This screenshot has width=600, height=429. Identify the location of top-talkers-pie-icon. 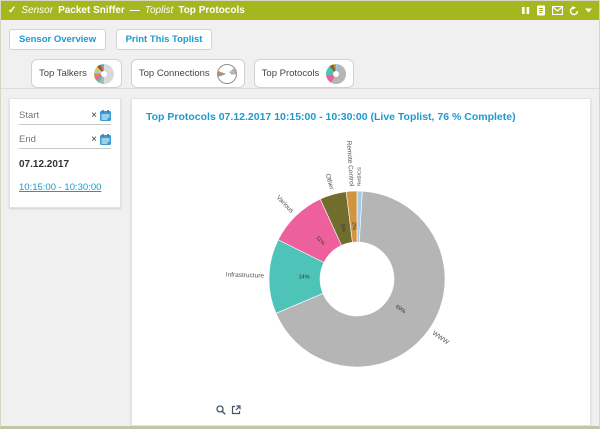
(103, 73).